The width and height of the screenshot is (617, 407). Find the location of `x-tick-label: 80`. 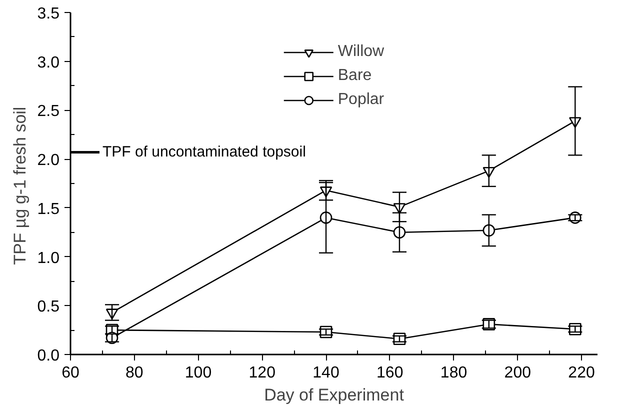

x-tick-label: 80 is located at coordinates (134, 373).